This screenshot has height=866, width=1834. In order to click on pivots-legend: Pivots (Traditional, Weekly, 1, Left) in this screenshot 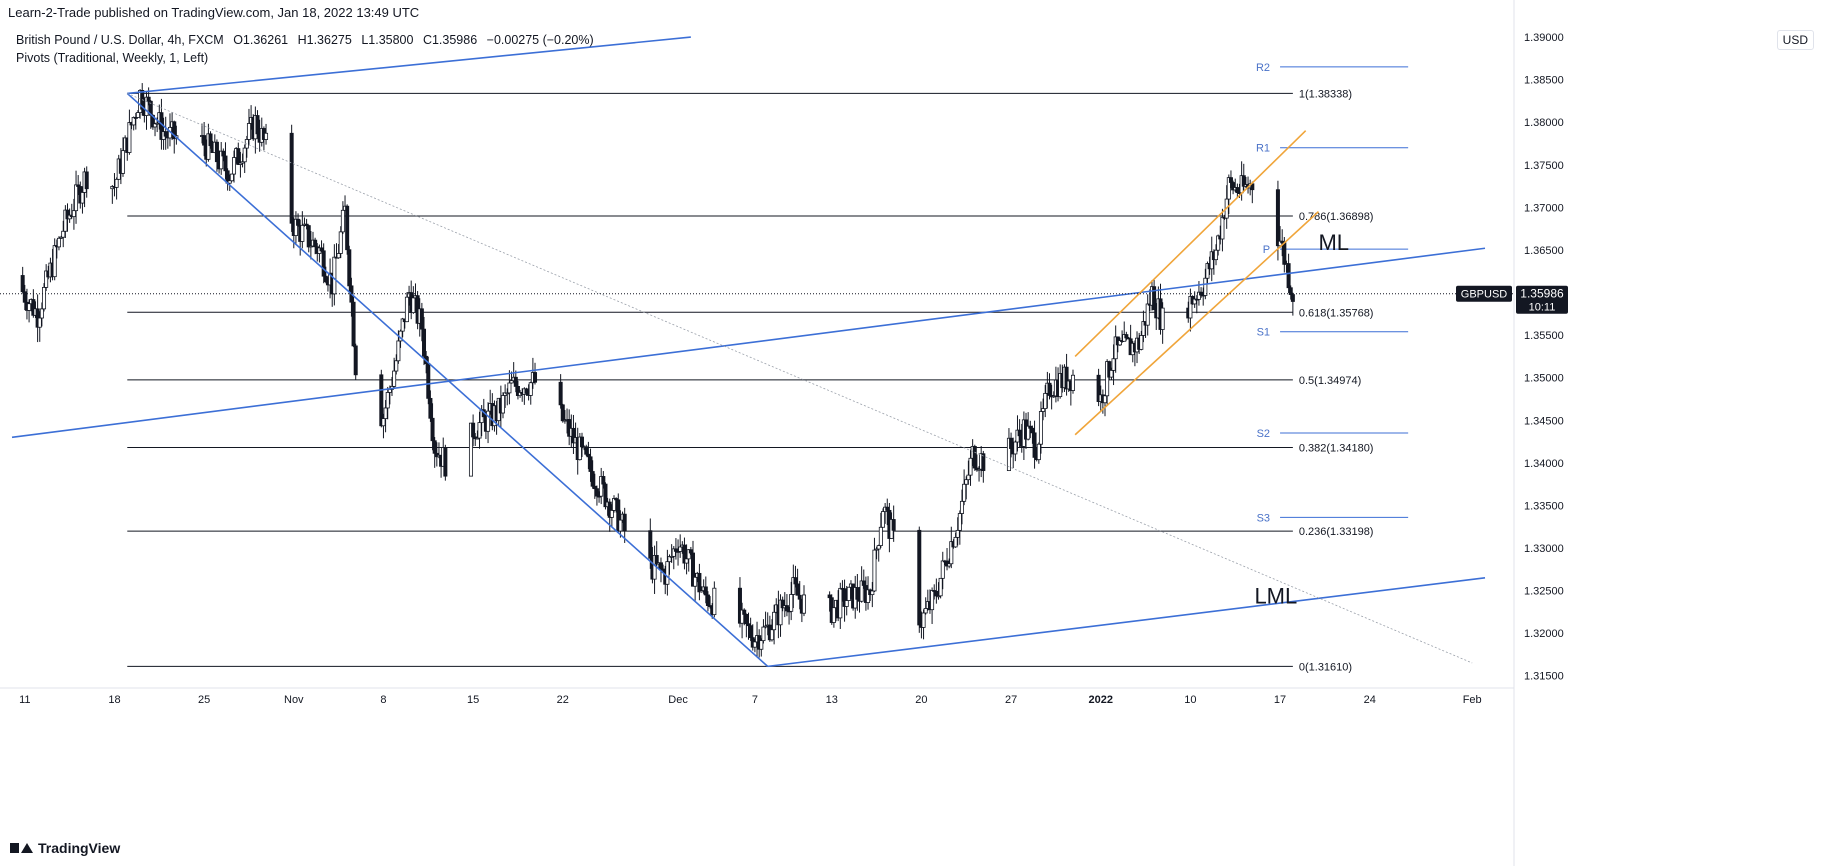, I will do `click(115, 58)`.